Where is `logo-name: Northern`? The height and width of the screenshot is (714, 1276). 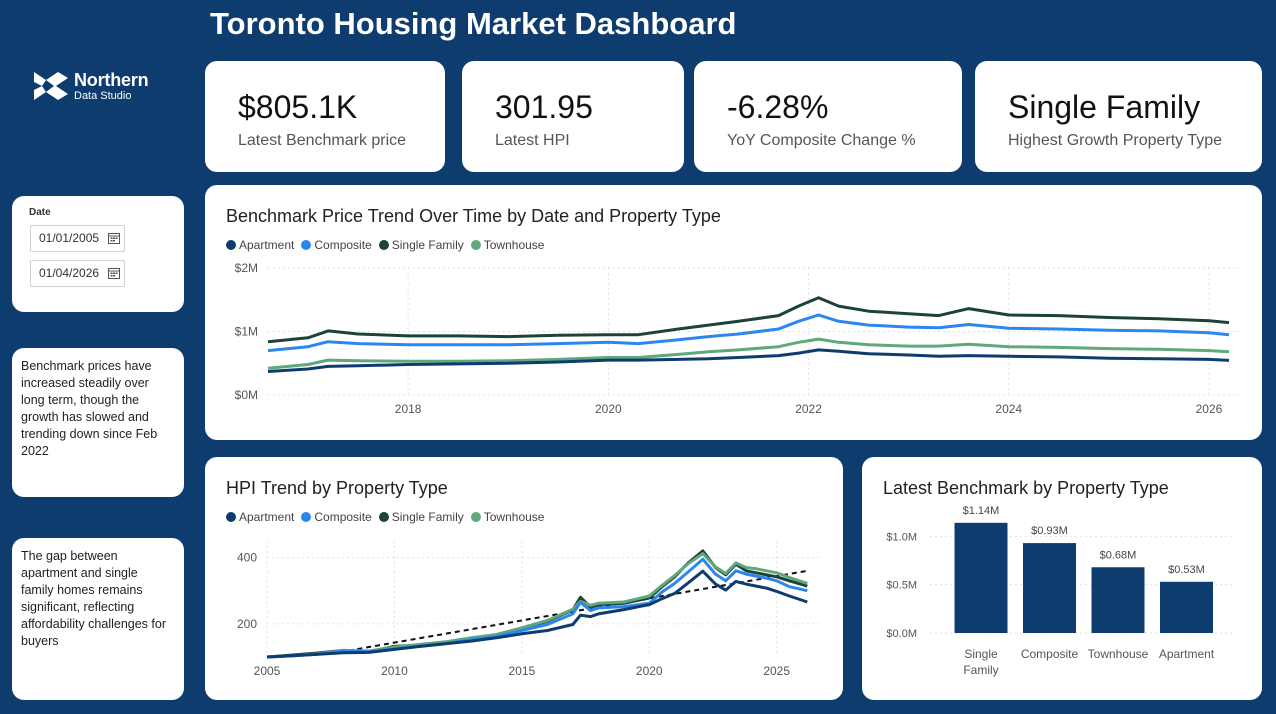 logo-name: Northern is located at coordinates (111, 79).